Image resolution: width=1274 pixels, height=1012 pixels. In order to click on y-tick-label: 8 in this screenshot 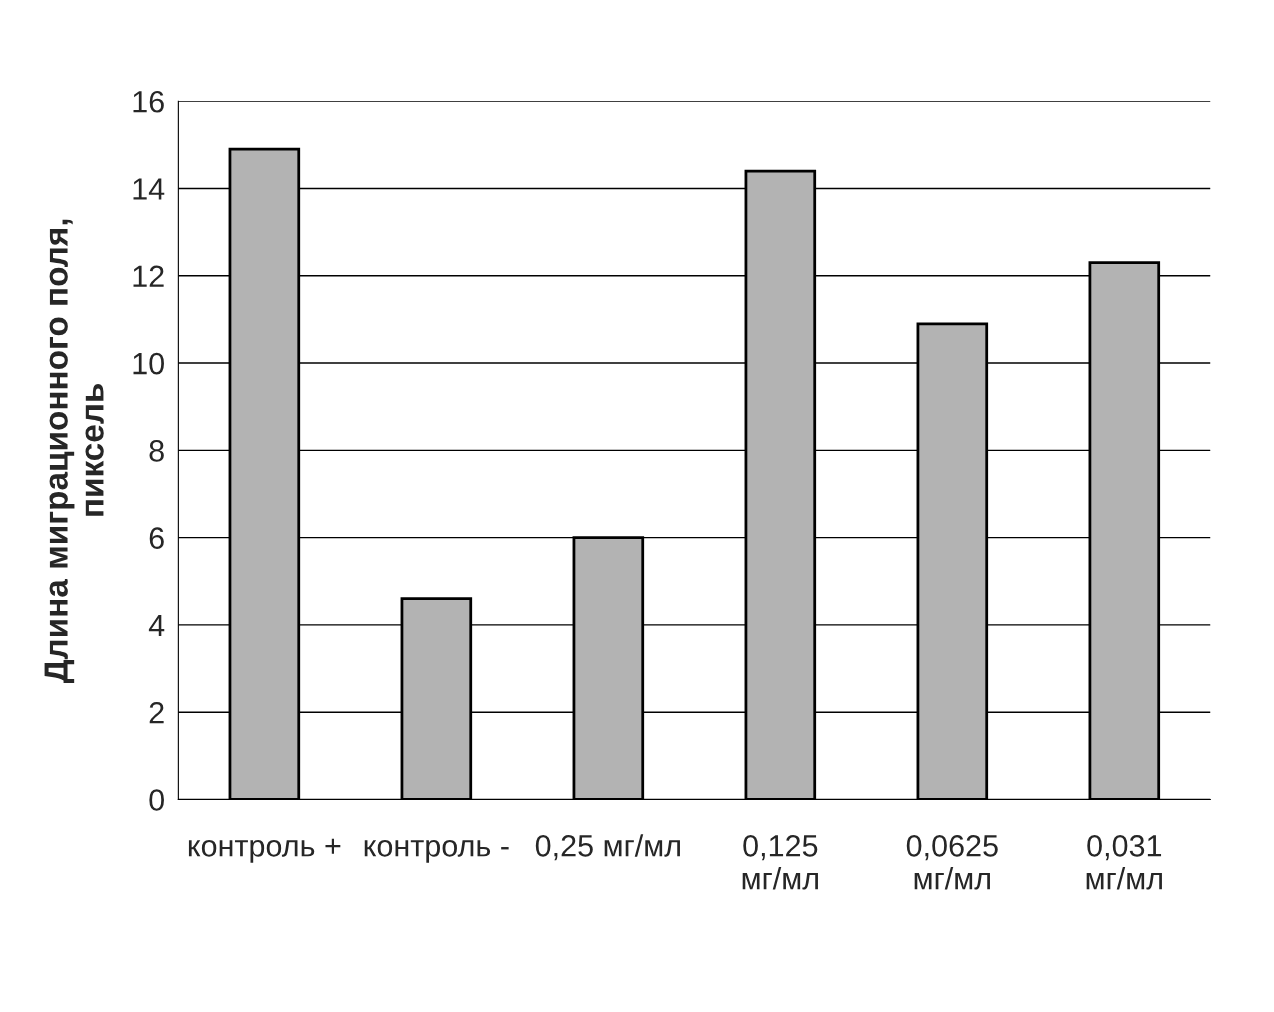, I will do `click(156, 451)`.